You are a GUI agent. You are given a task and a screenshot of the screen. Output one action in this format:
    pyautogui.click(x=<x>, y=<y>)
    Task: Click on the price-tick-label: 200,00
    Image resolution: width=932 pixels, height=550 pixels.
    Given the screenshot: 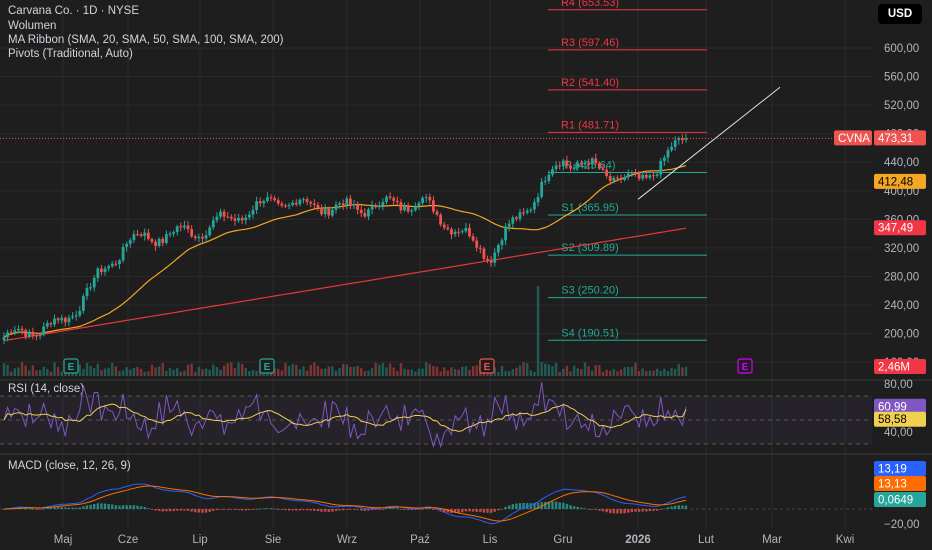 What is the action you would take?
    pyautogui.click(x=901, y=335)
    